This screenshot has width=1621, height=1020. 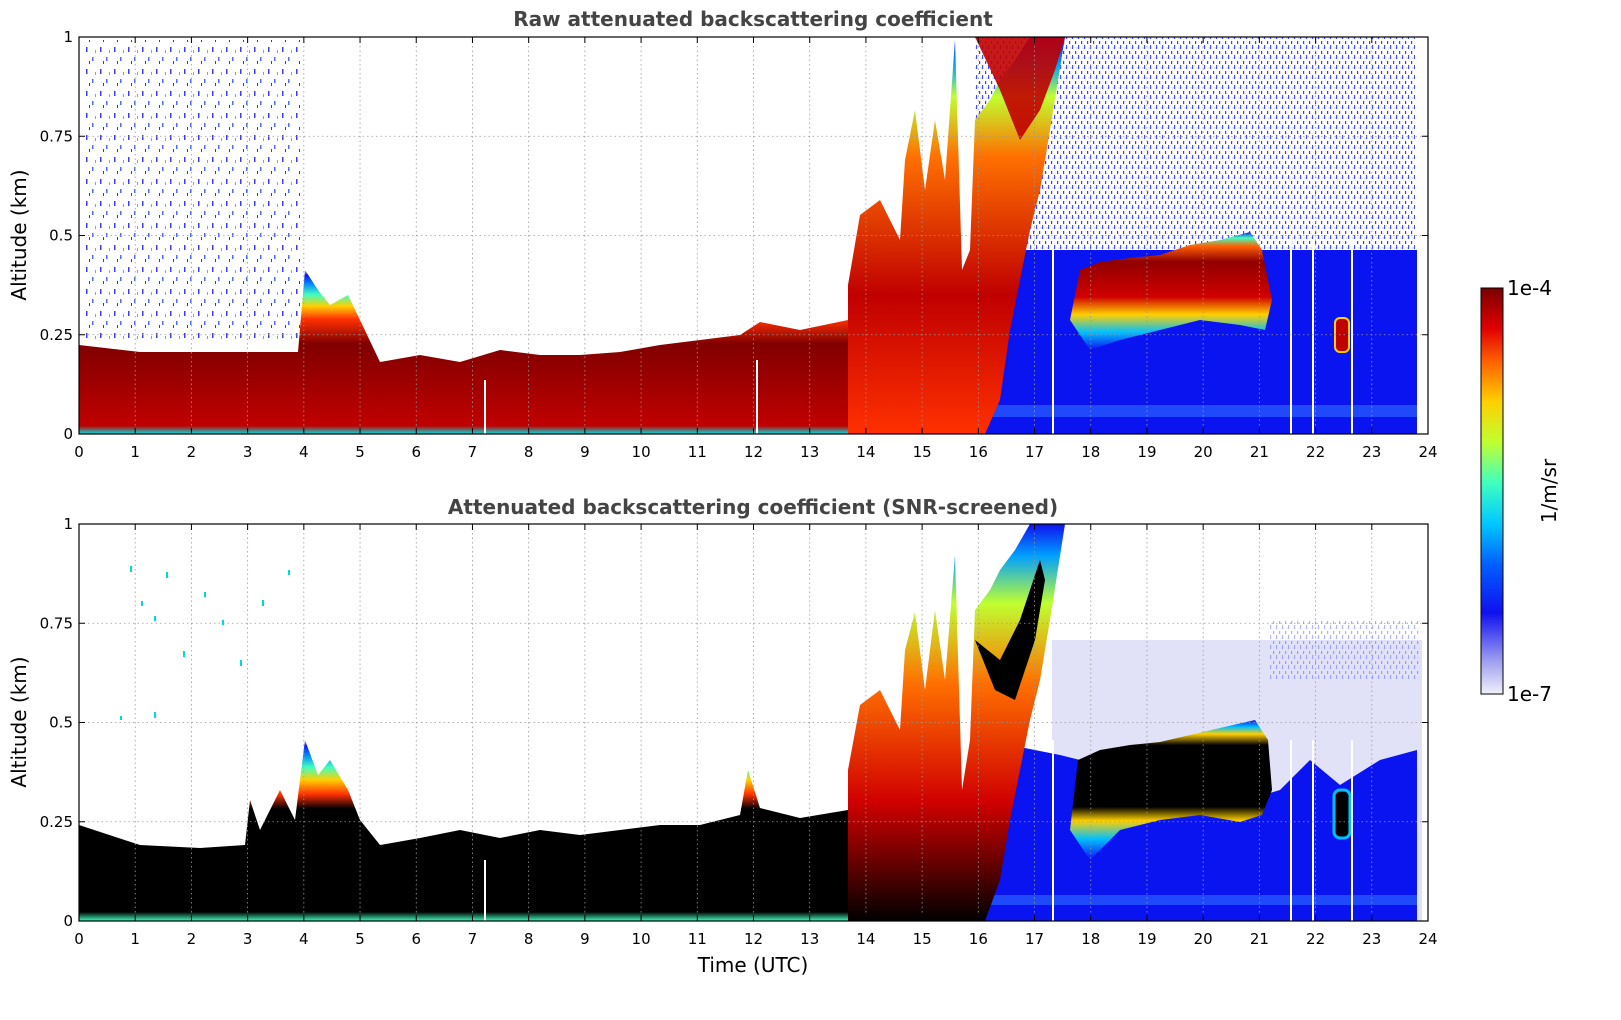 I want to click on faint-noise-region, so click(x=1345, y=650).